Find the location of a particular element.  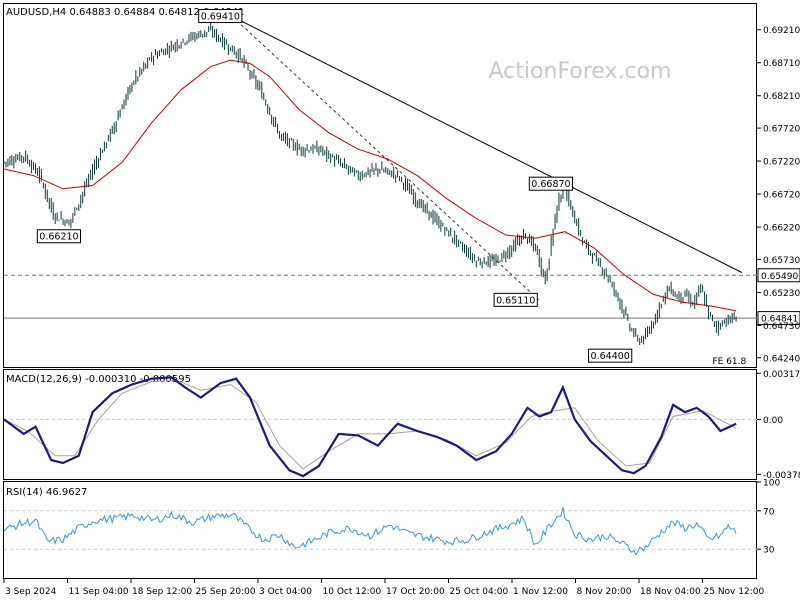

x-axis-tick-label: 18 Nov 04:00 is located at coordinates (670, 592).